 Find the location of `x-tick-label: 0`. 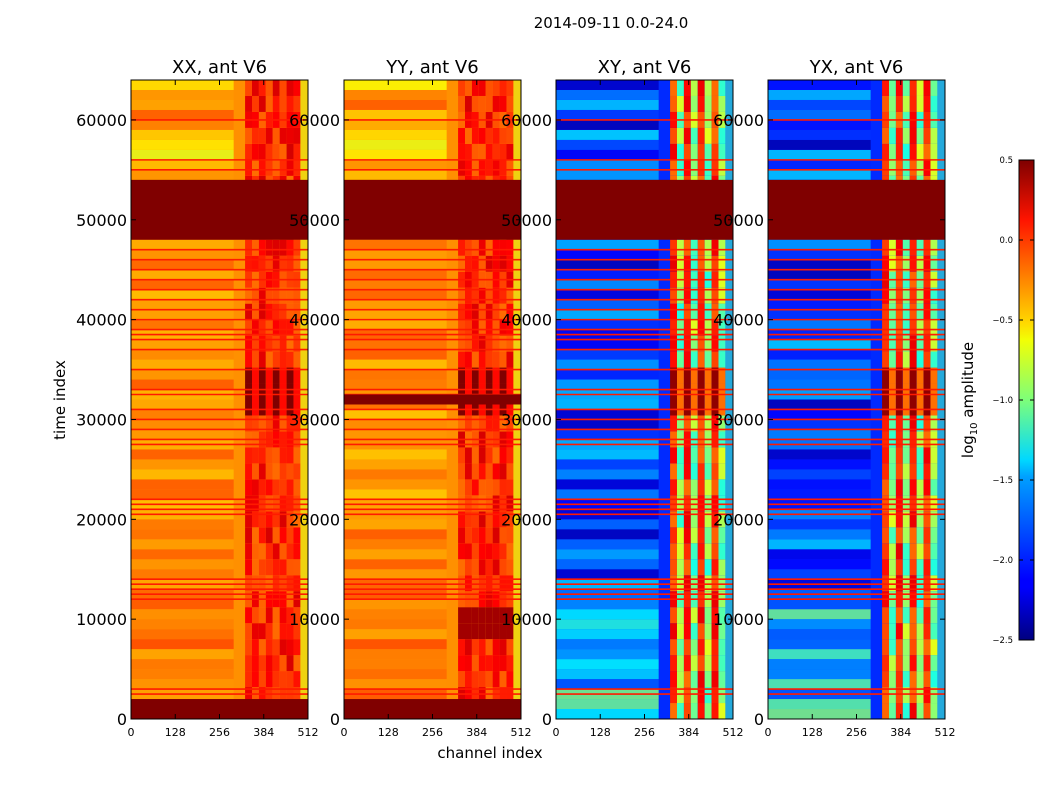

x-tick-label: 0 is located at coordinates (344, 732).